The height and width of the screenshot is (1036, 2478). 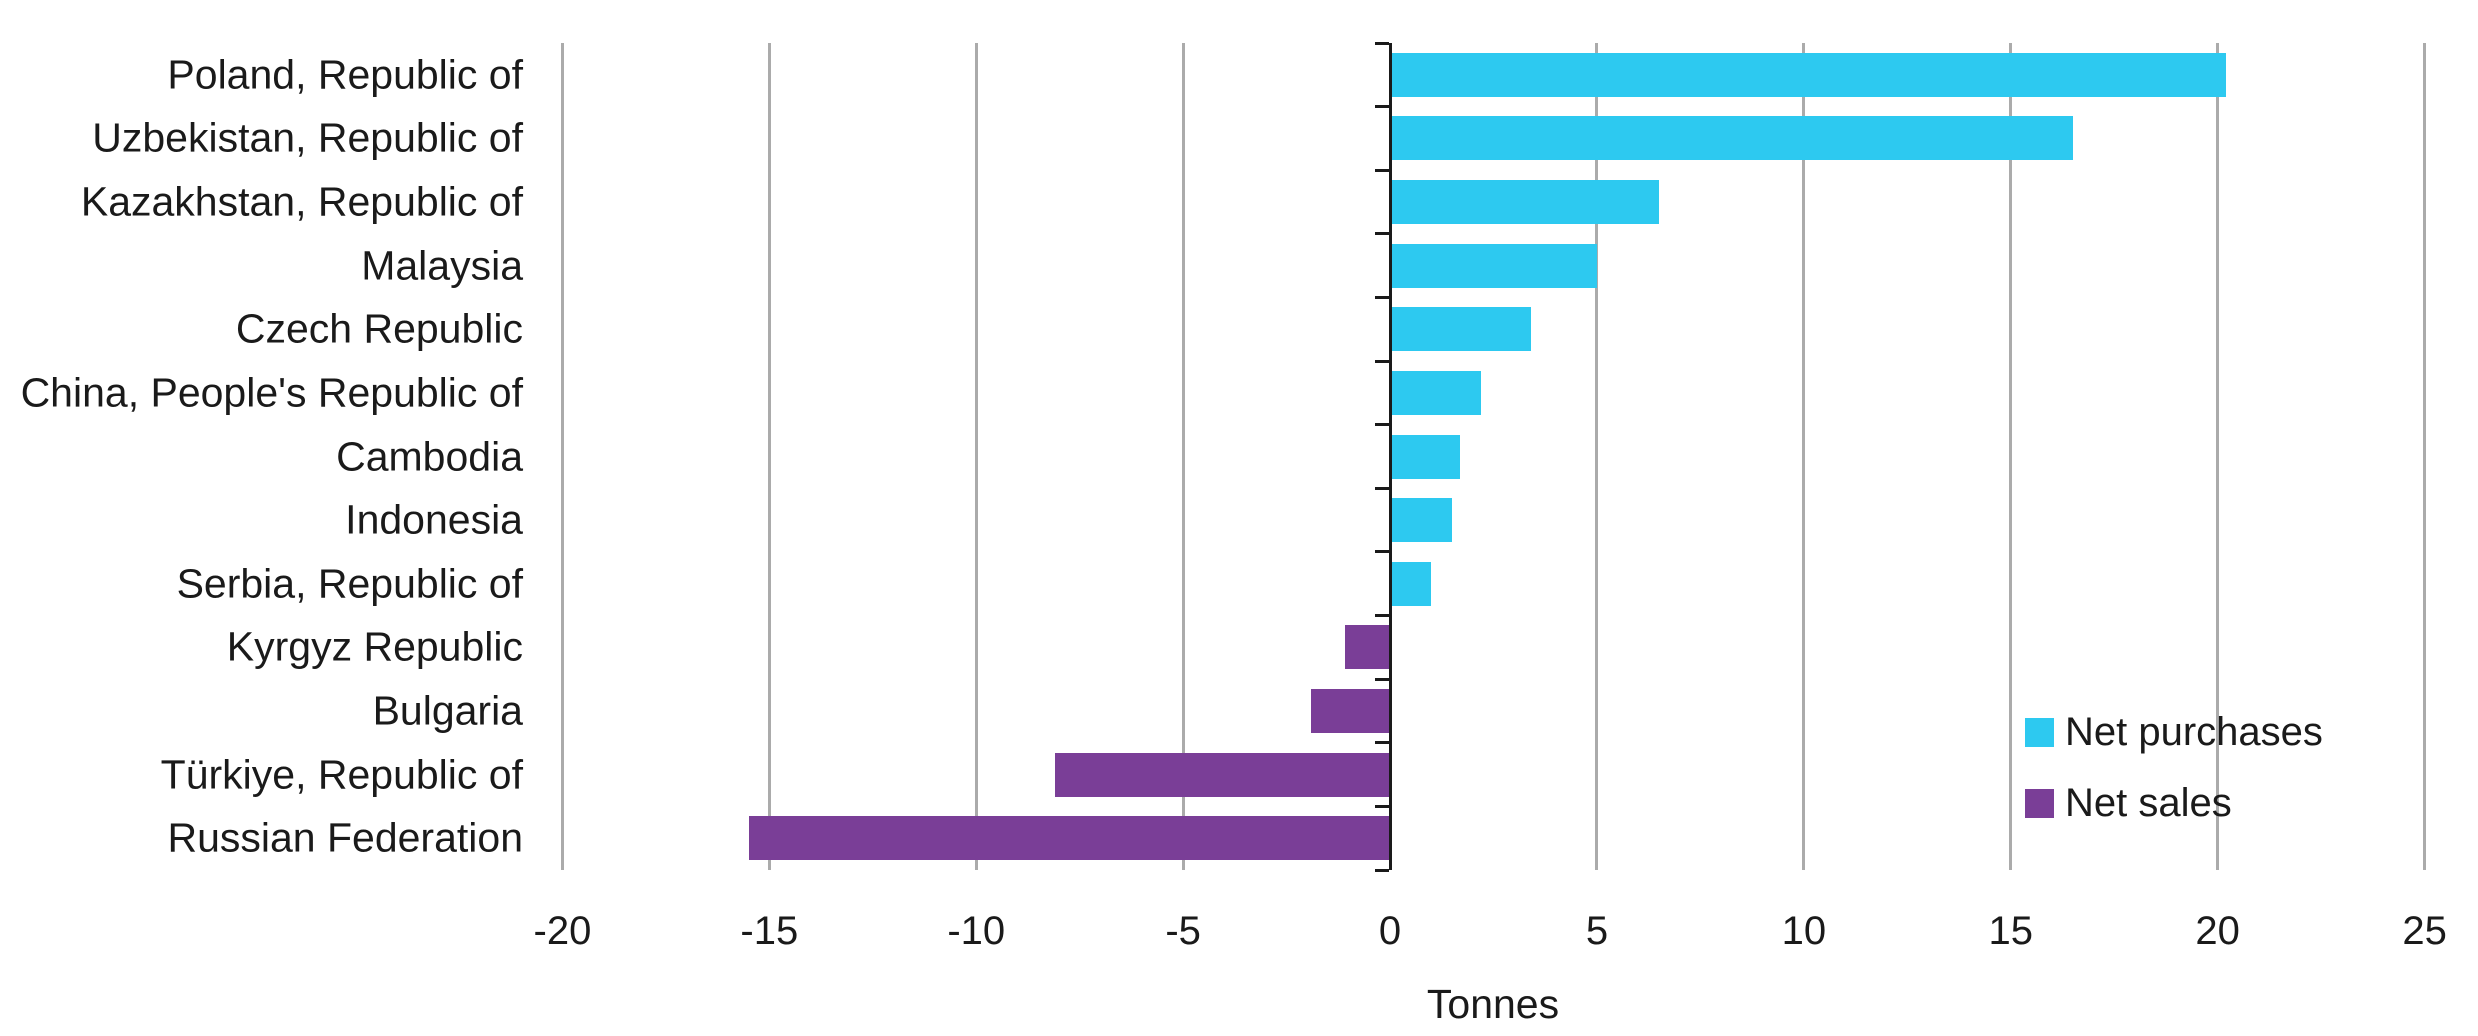 I want to click on legend-item-net-purchases: Net purchases, so click(x=2174, y=732).